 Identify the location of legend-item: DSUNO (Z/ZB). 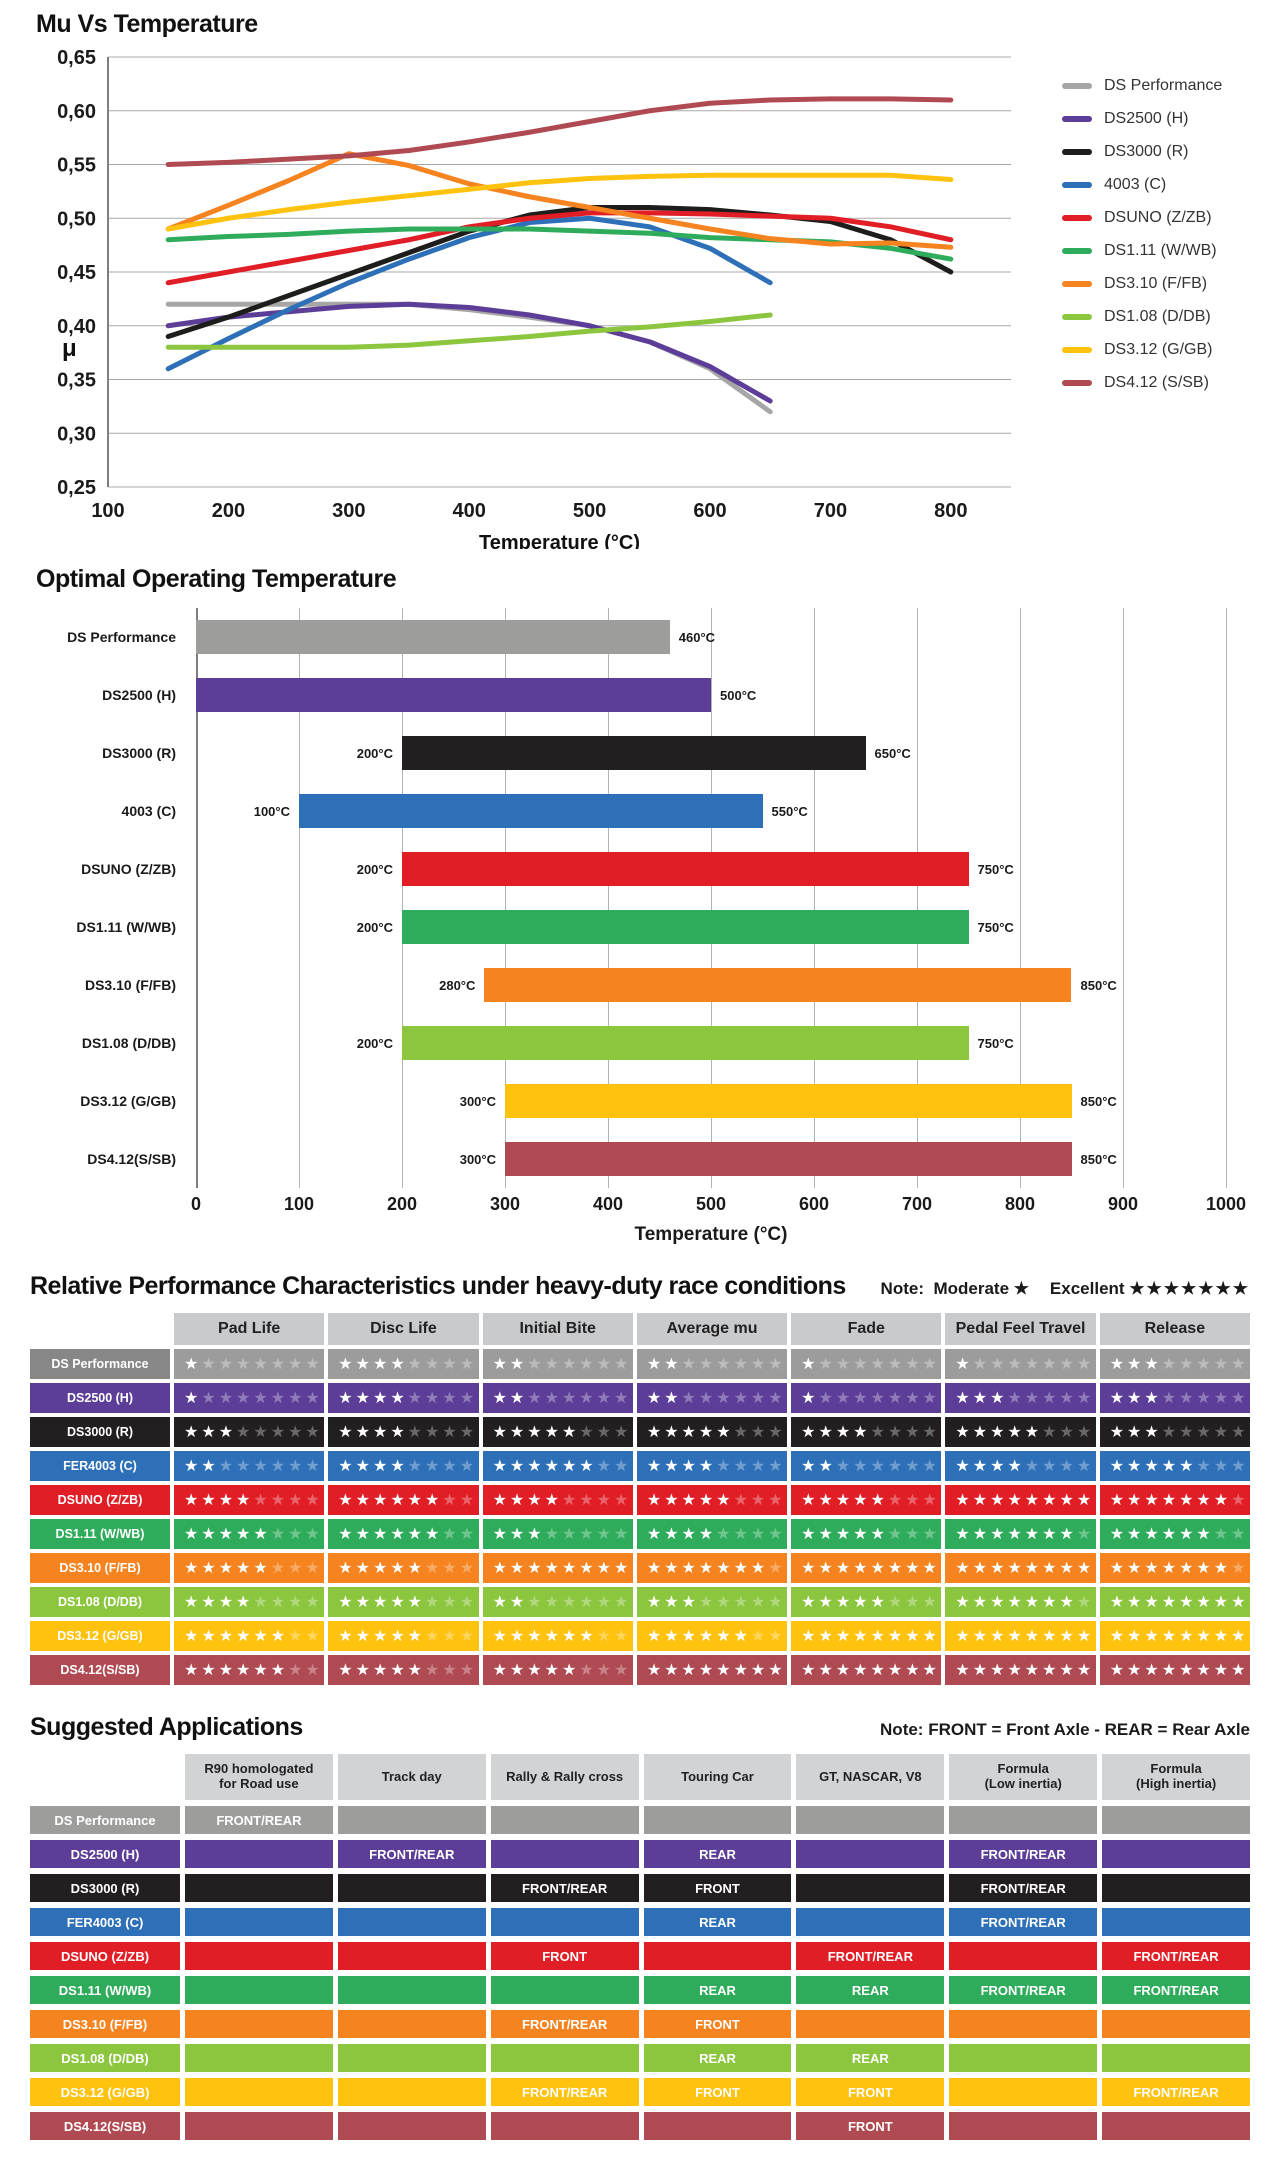
(1142, 217).